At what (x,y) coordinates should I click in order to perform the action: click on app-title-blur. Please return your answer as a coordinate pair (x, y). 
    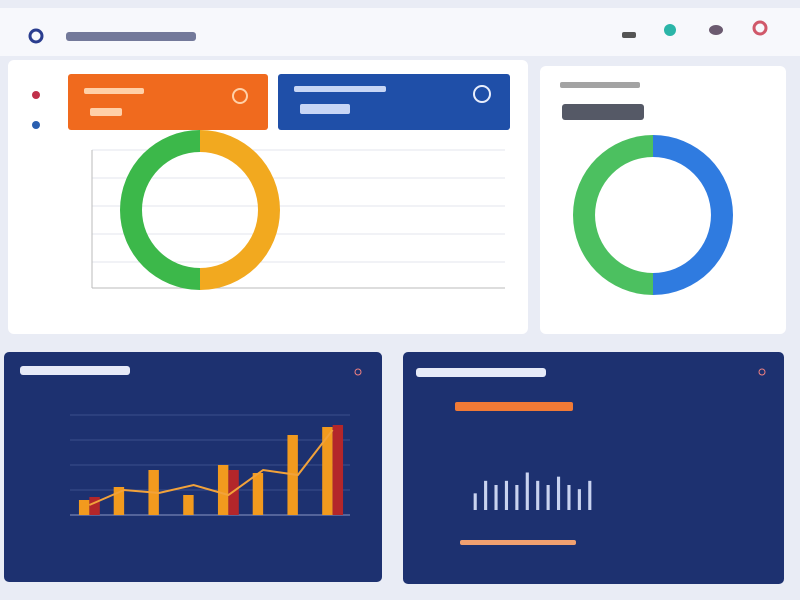
    Looking at the image, I should click on (131, 36).